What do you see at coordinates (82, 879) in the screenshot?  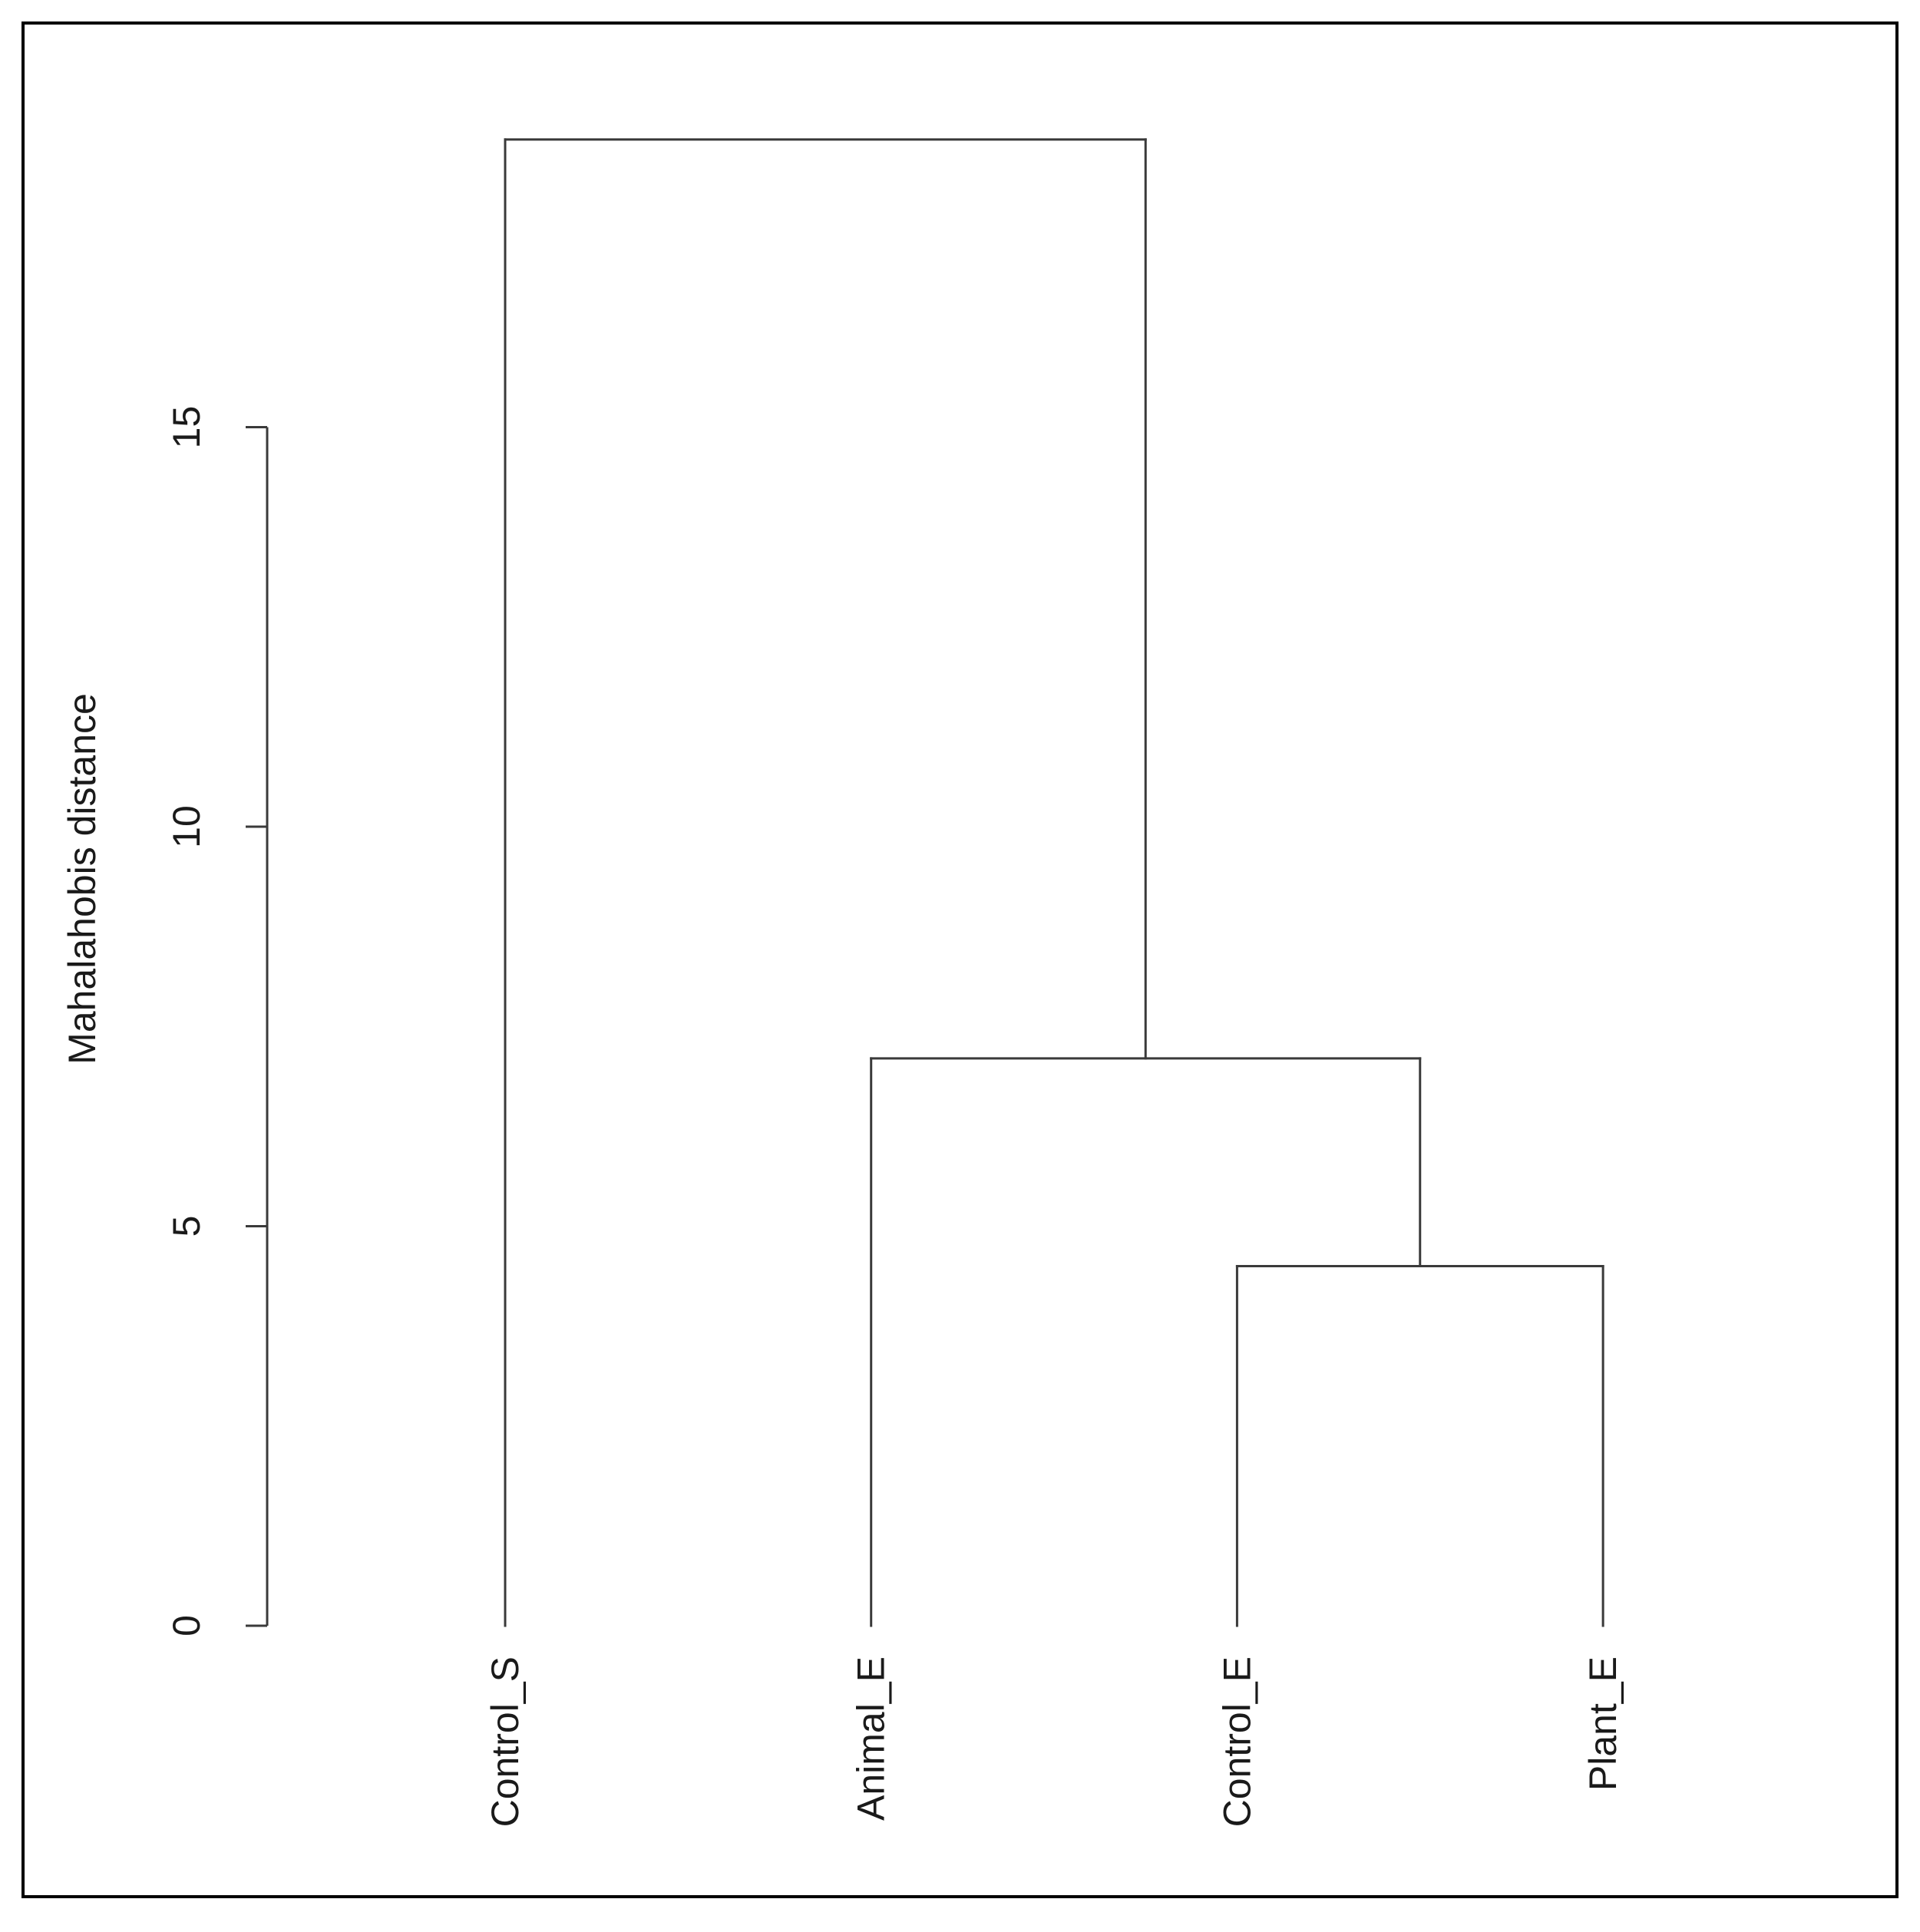 I see `y-axis-label: Mahalahobis distance` at bounding box center [82, 879].